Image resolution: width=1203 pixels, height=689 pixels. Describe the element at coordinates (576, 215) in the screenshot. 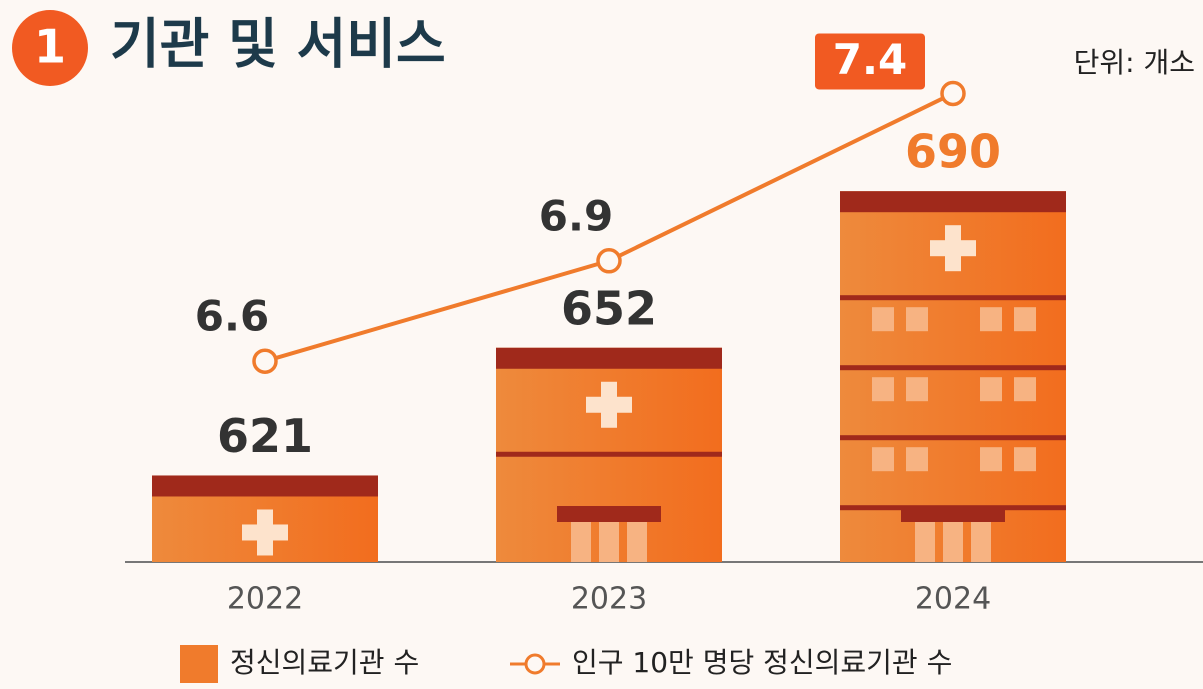

I see `line-value-label: 6.9` at that location.